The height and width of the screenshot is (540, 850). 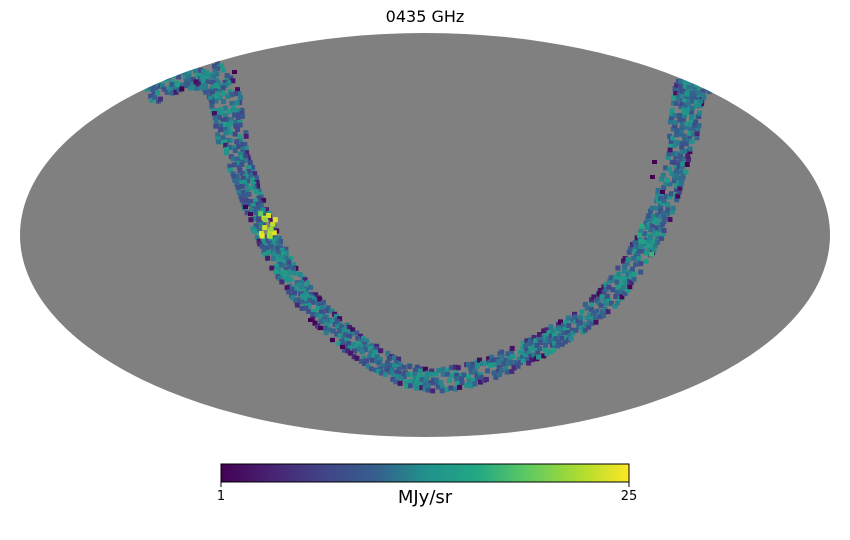 I want to click on colorbar-min-label: 1, so click(x=221, y=496).